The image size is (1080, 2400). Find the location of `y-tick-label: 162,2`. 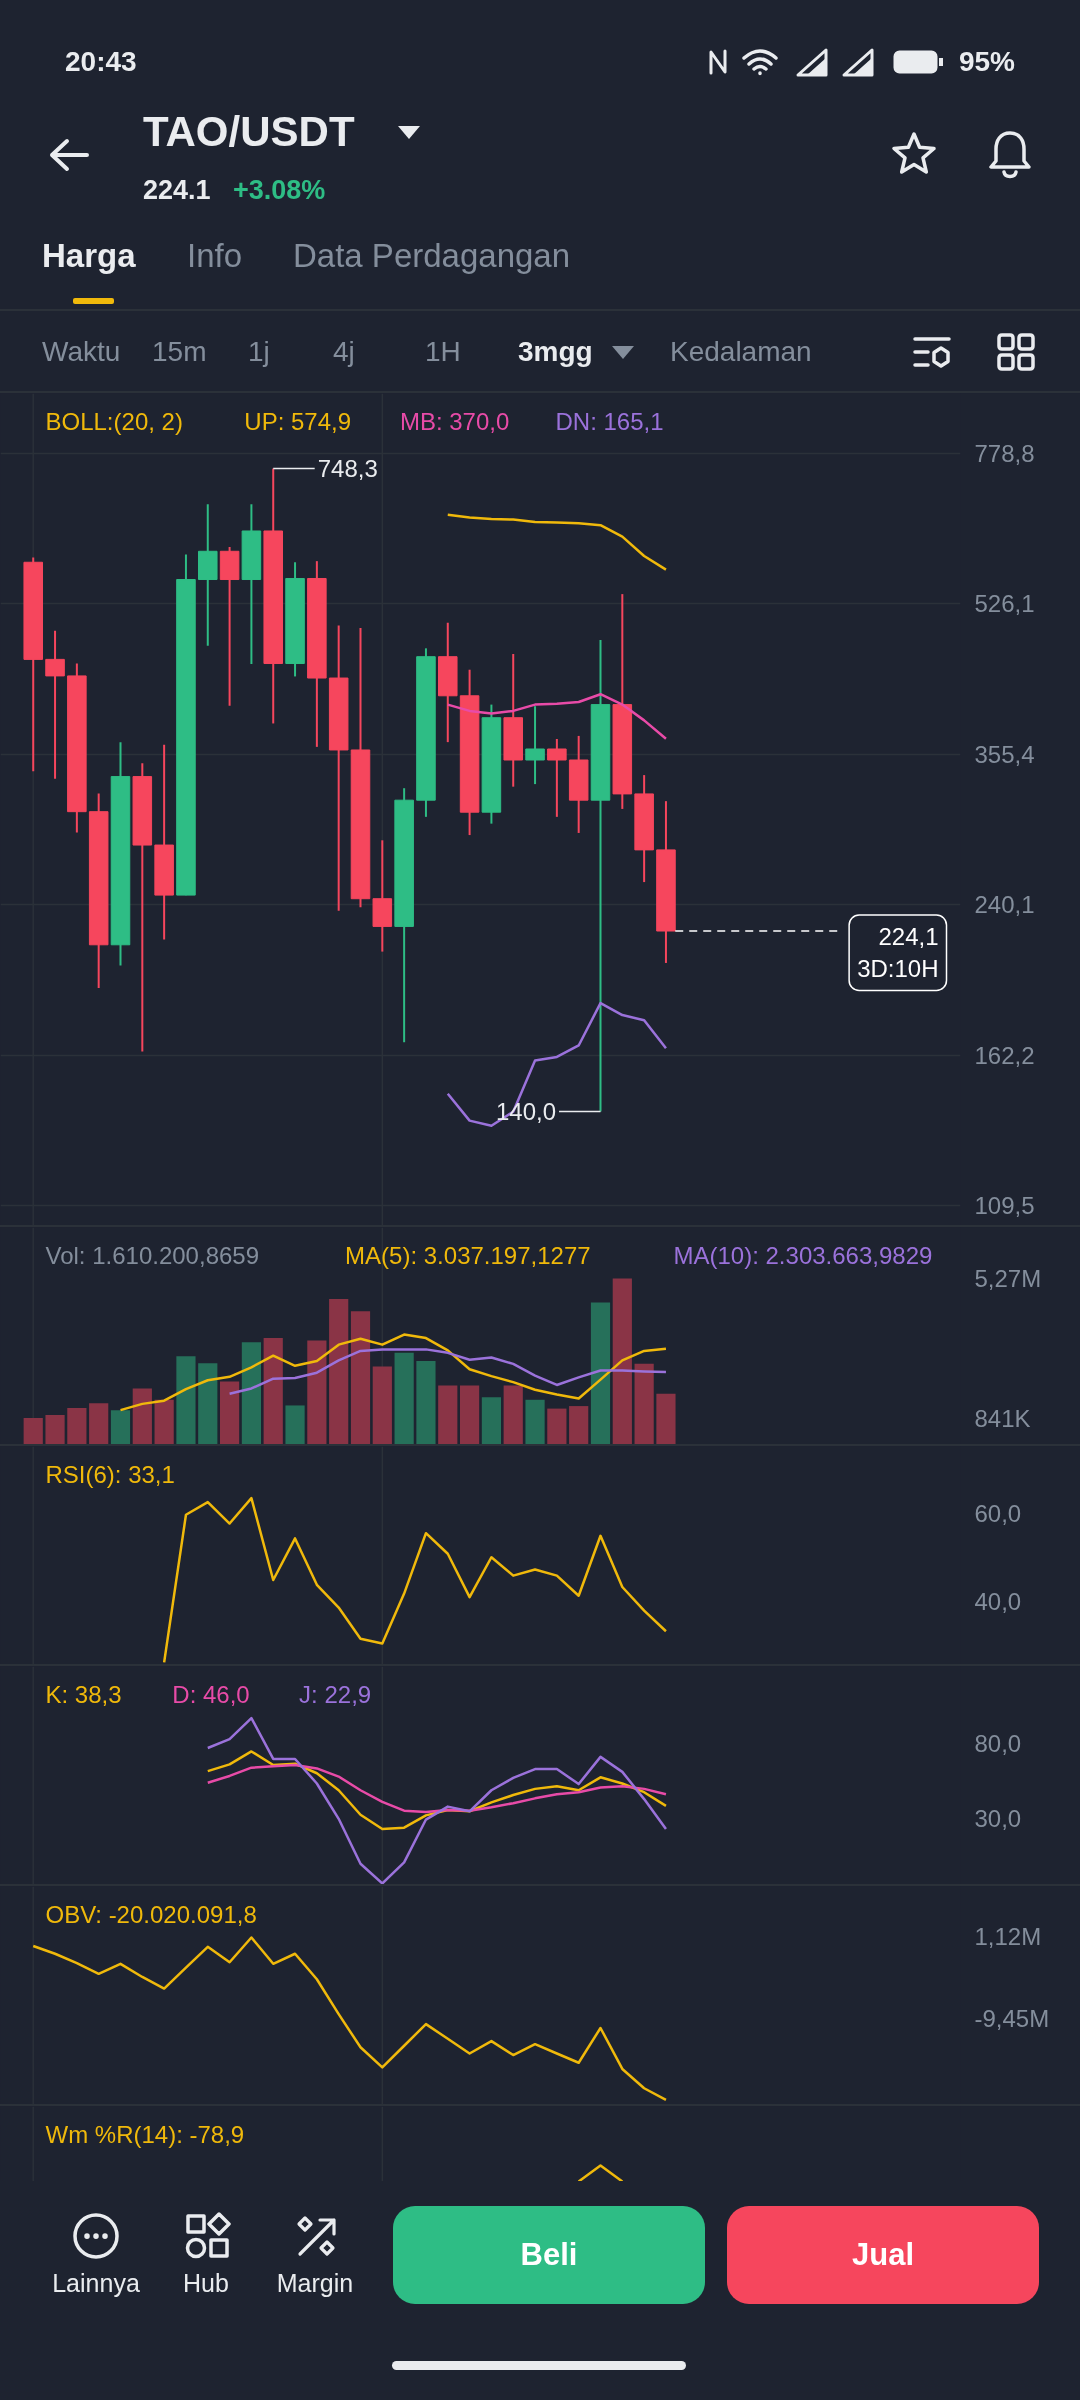

y-tick-label: 162,2 is located at coordinates (1004, 1055).